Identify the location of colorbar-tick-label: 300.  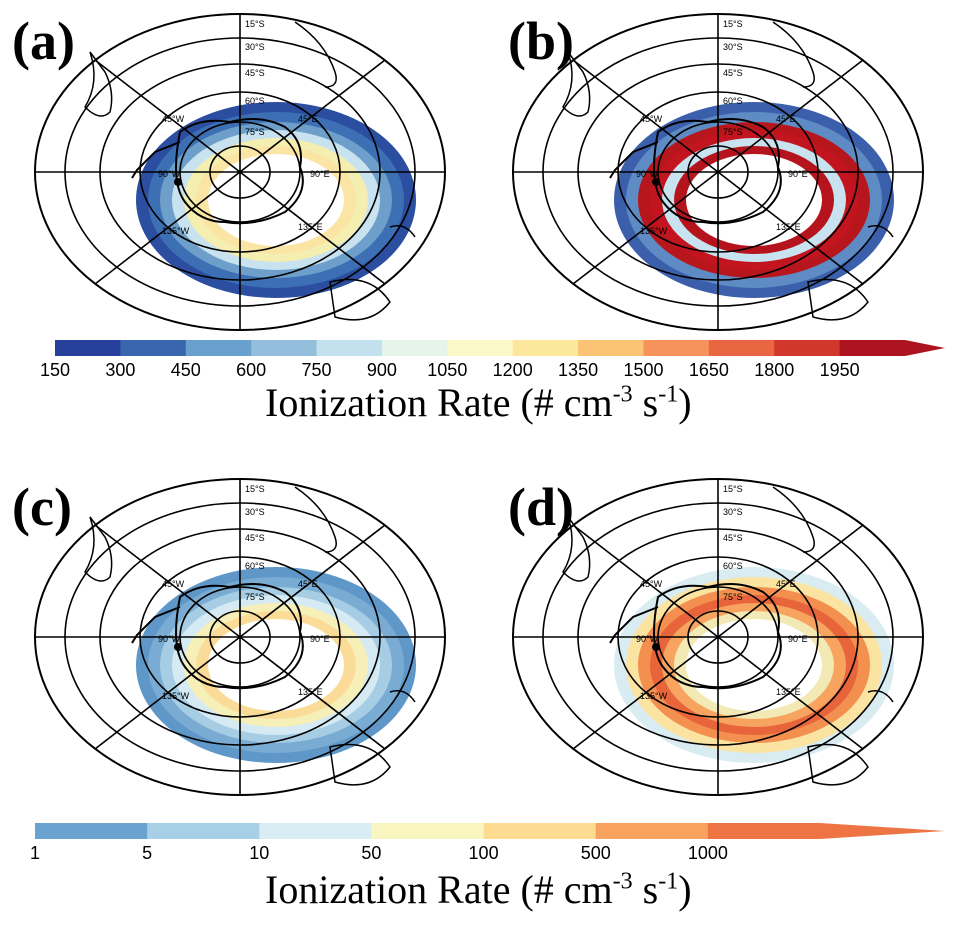
(120, 370).